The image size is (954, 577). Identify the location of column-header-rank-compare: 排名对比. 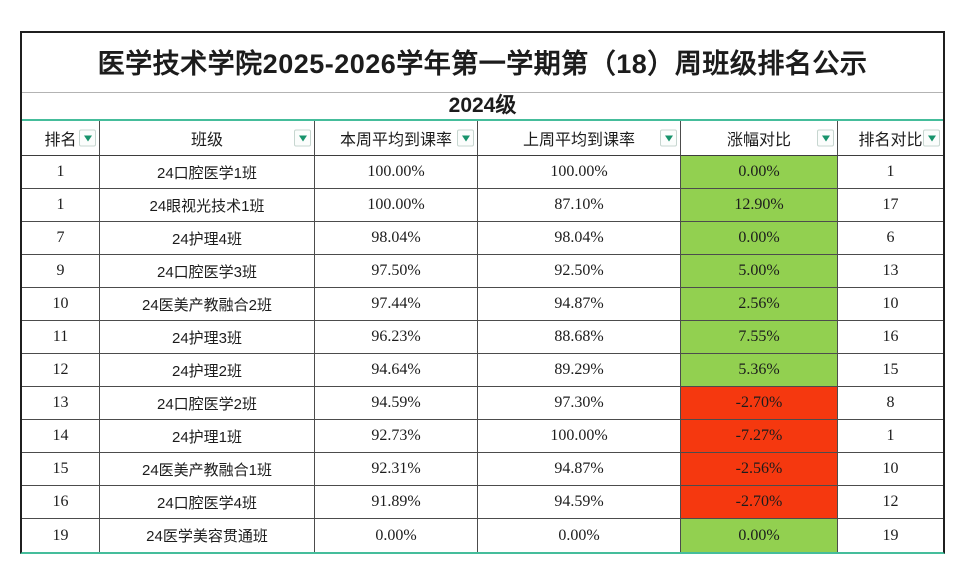
(890, 138).